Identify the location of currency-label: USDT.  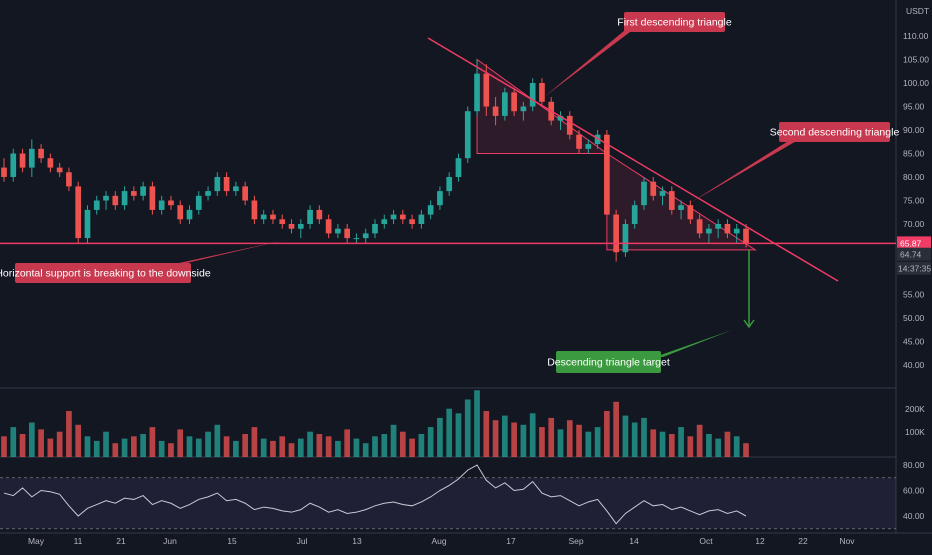
(917, 11).